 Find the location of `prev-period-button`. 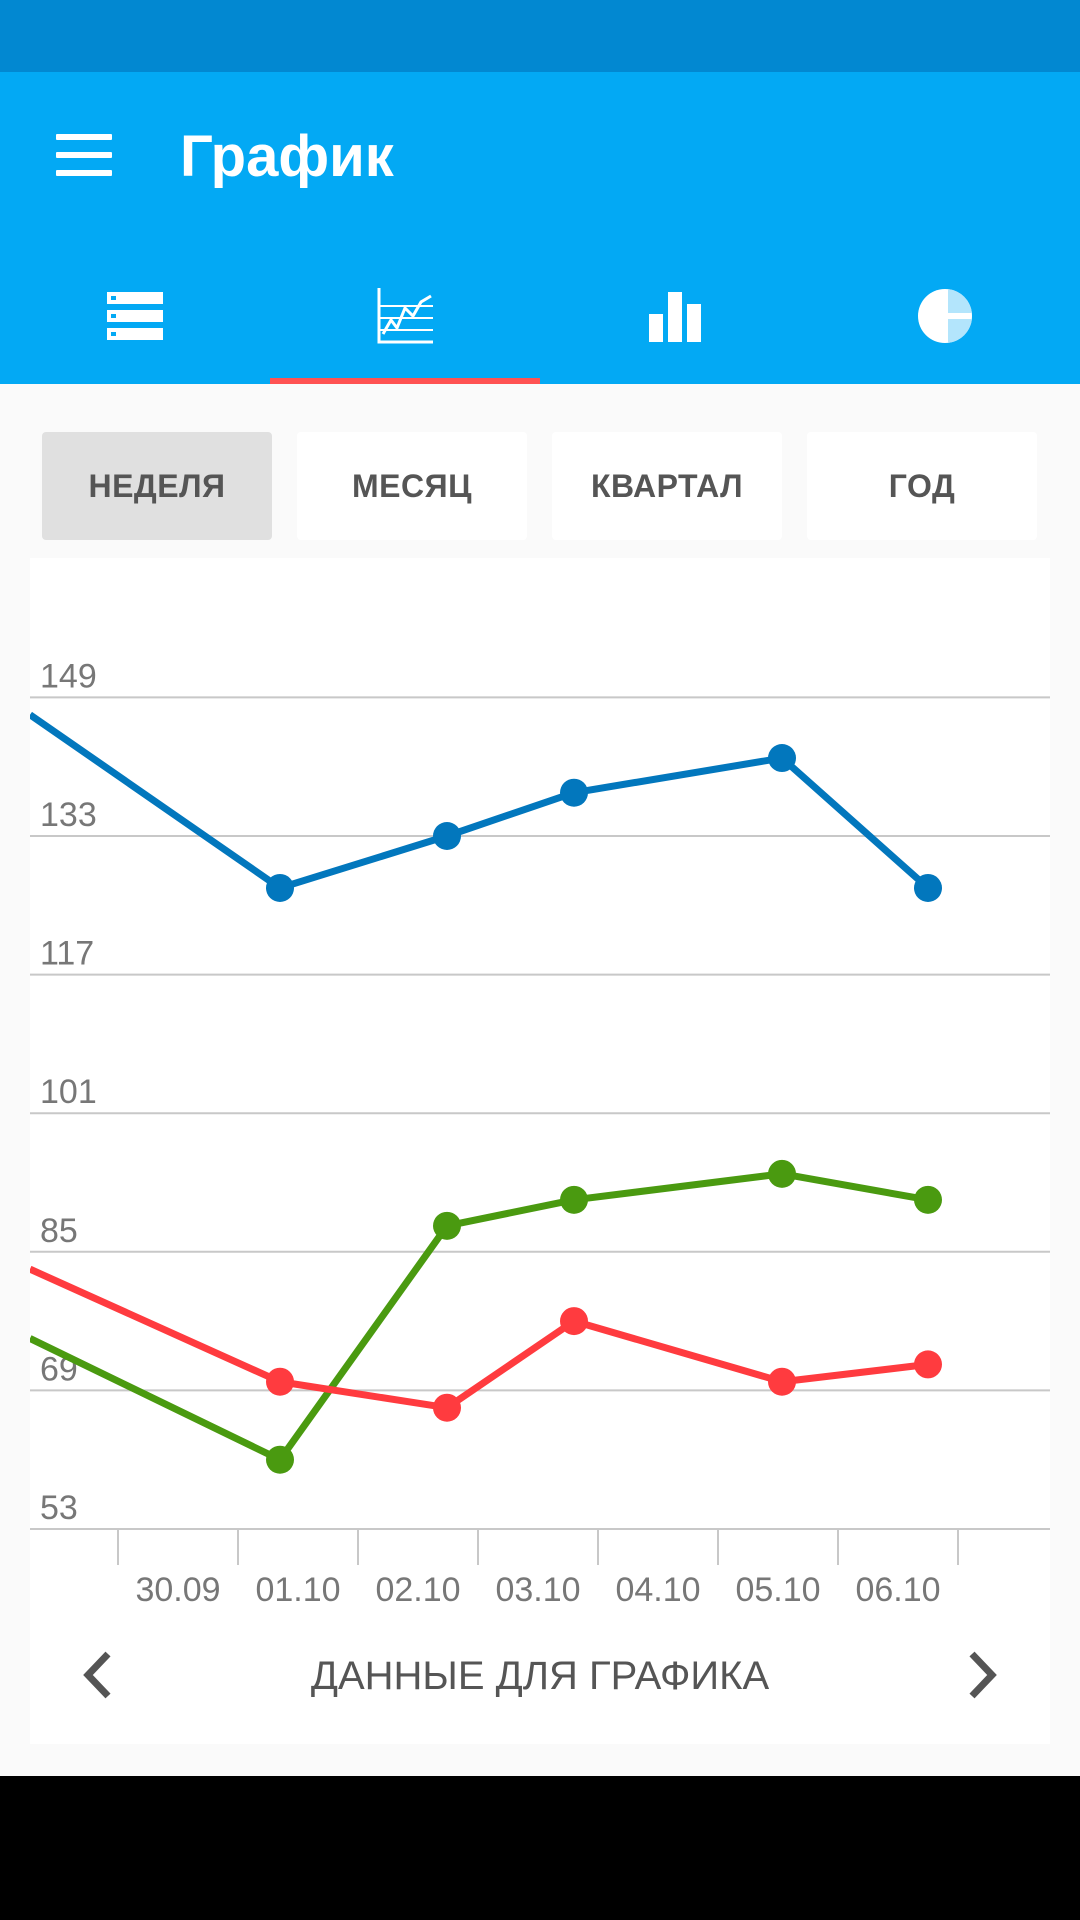

prev-period-button is located at coordinates (100, 1675).